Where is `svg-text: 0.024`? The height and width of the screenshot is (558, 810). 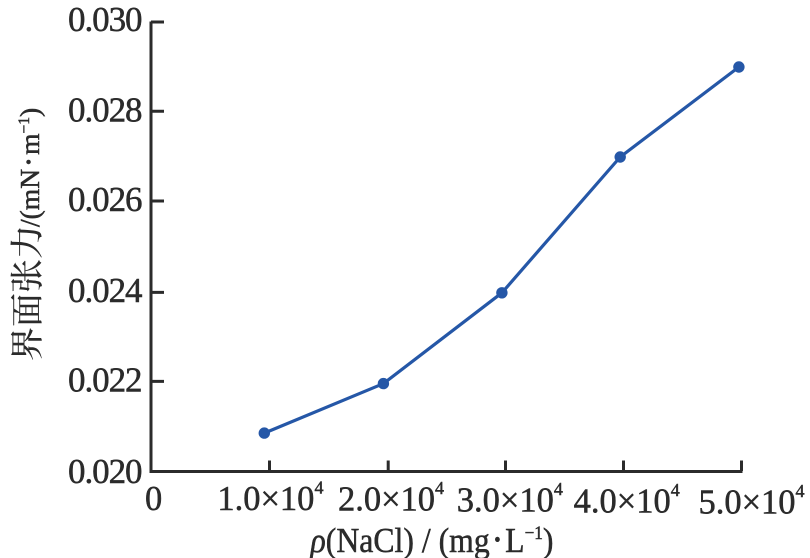
svg-text: 0.024 is located at coordinates (105, 290).